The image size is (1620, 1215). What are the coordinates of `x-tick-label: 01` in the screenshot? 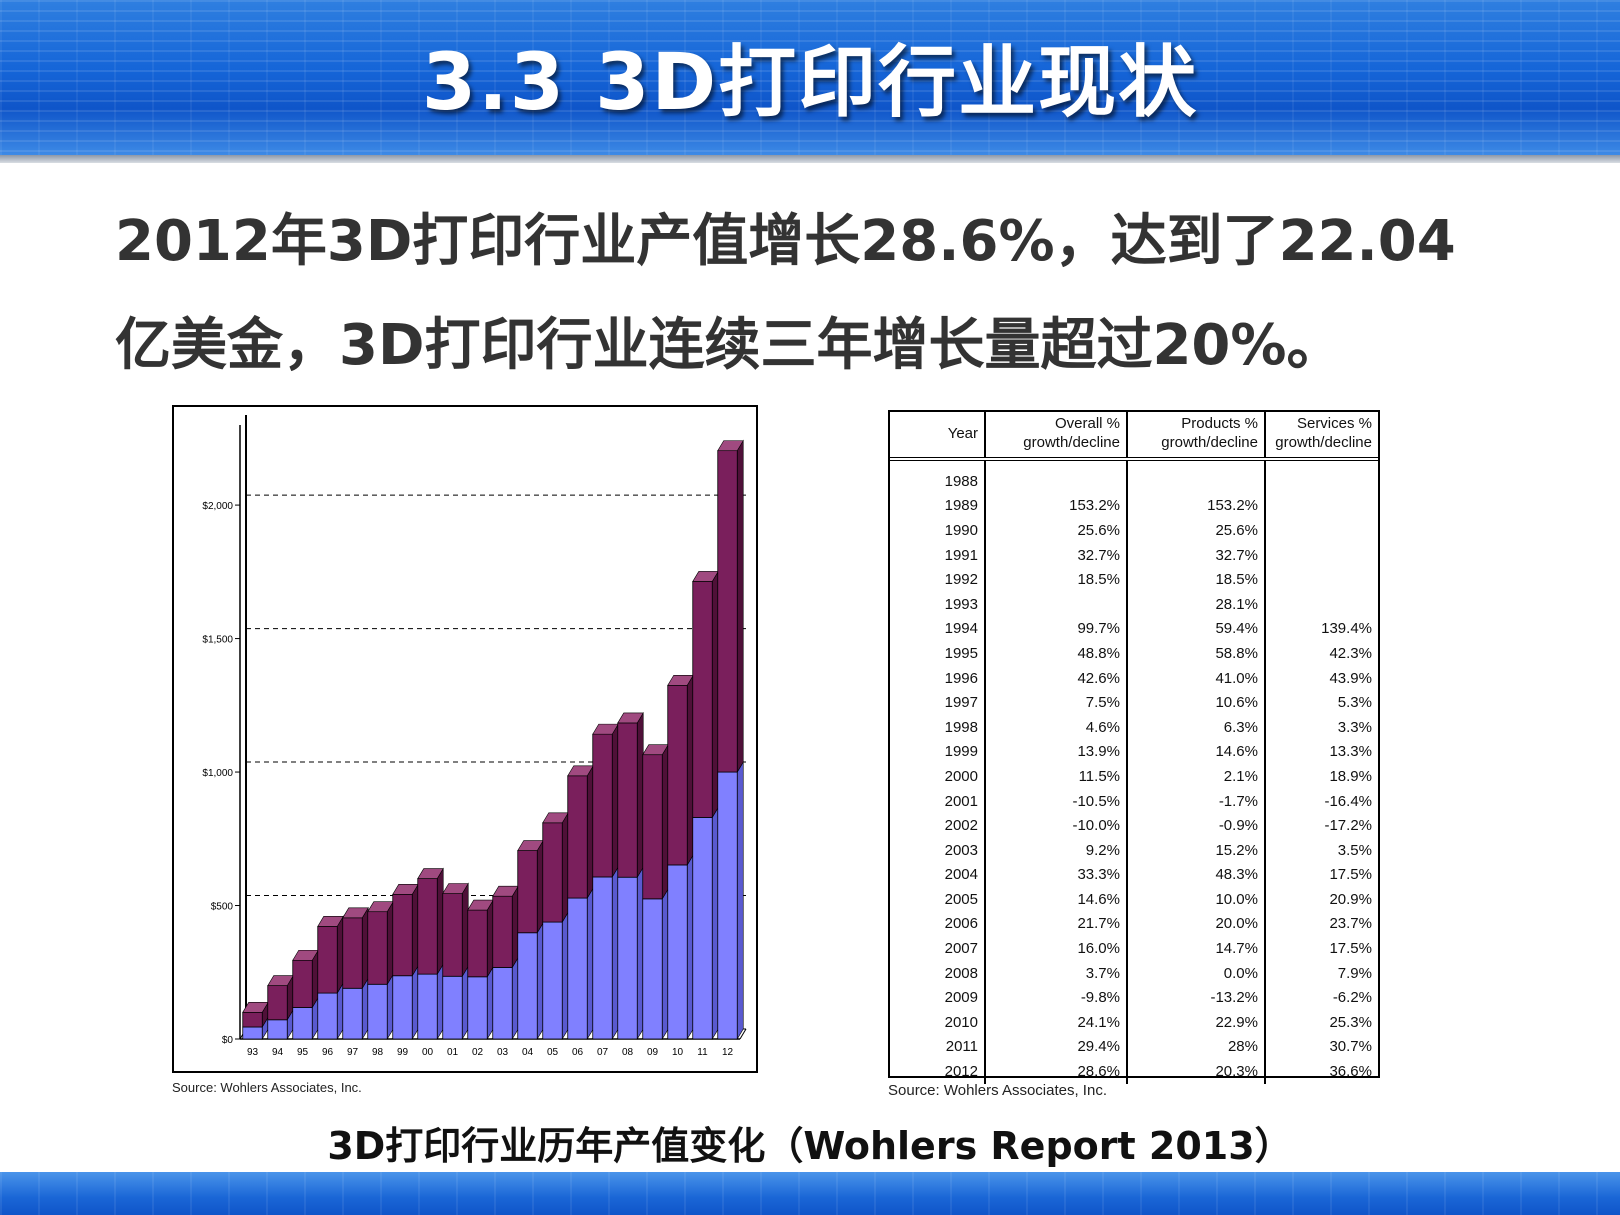 It's located at (453, 1052).